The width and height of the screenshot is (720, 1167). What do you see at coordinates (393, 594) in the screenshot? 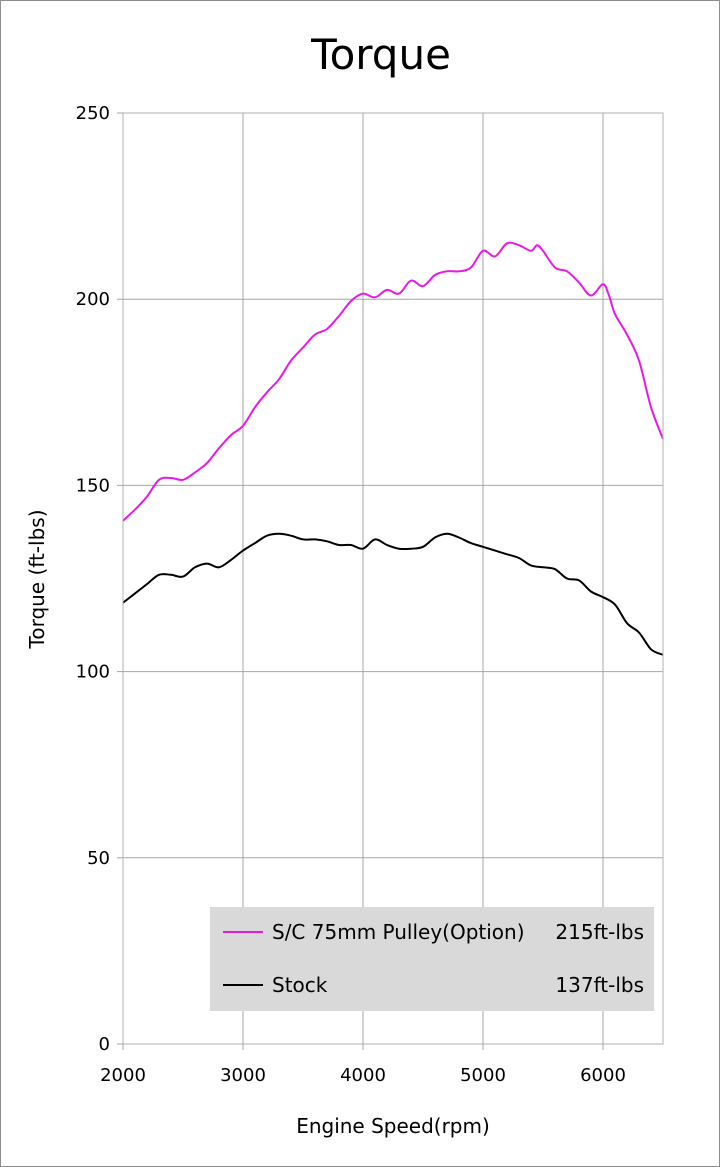
I see `series-line-stock` at bounding box center [393, 594].